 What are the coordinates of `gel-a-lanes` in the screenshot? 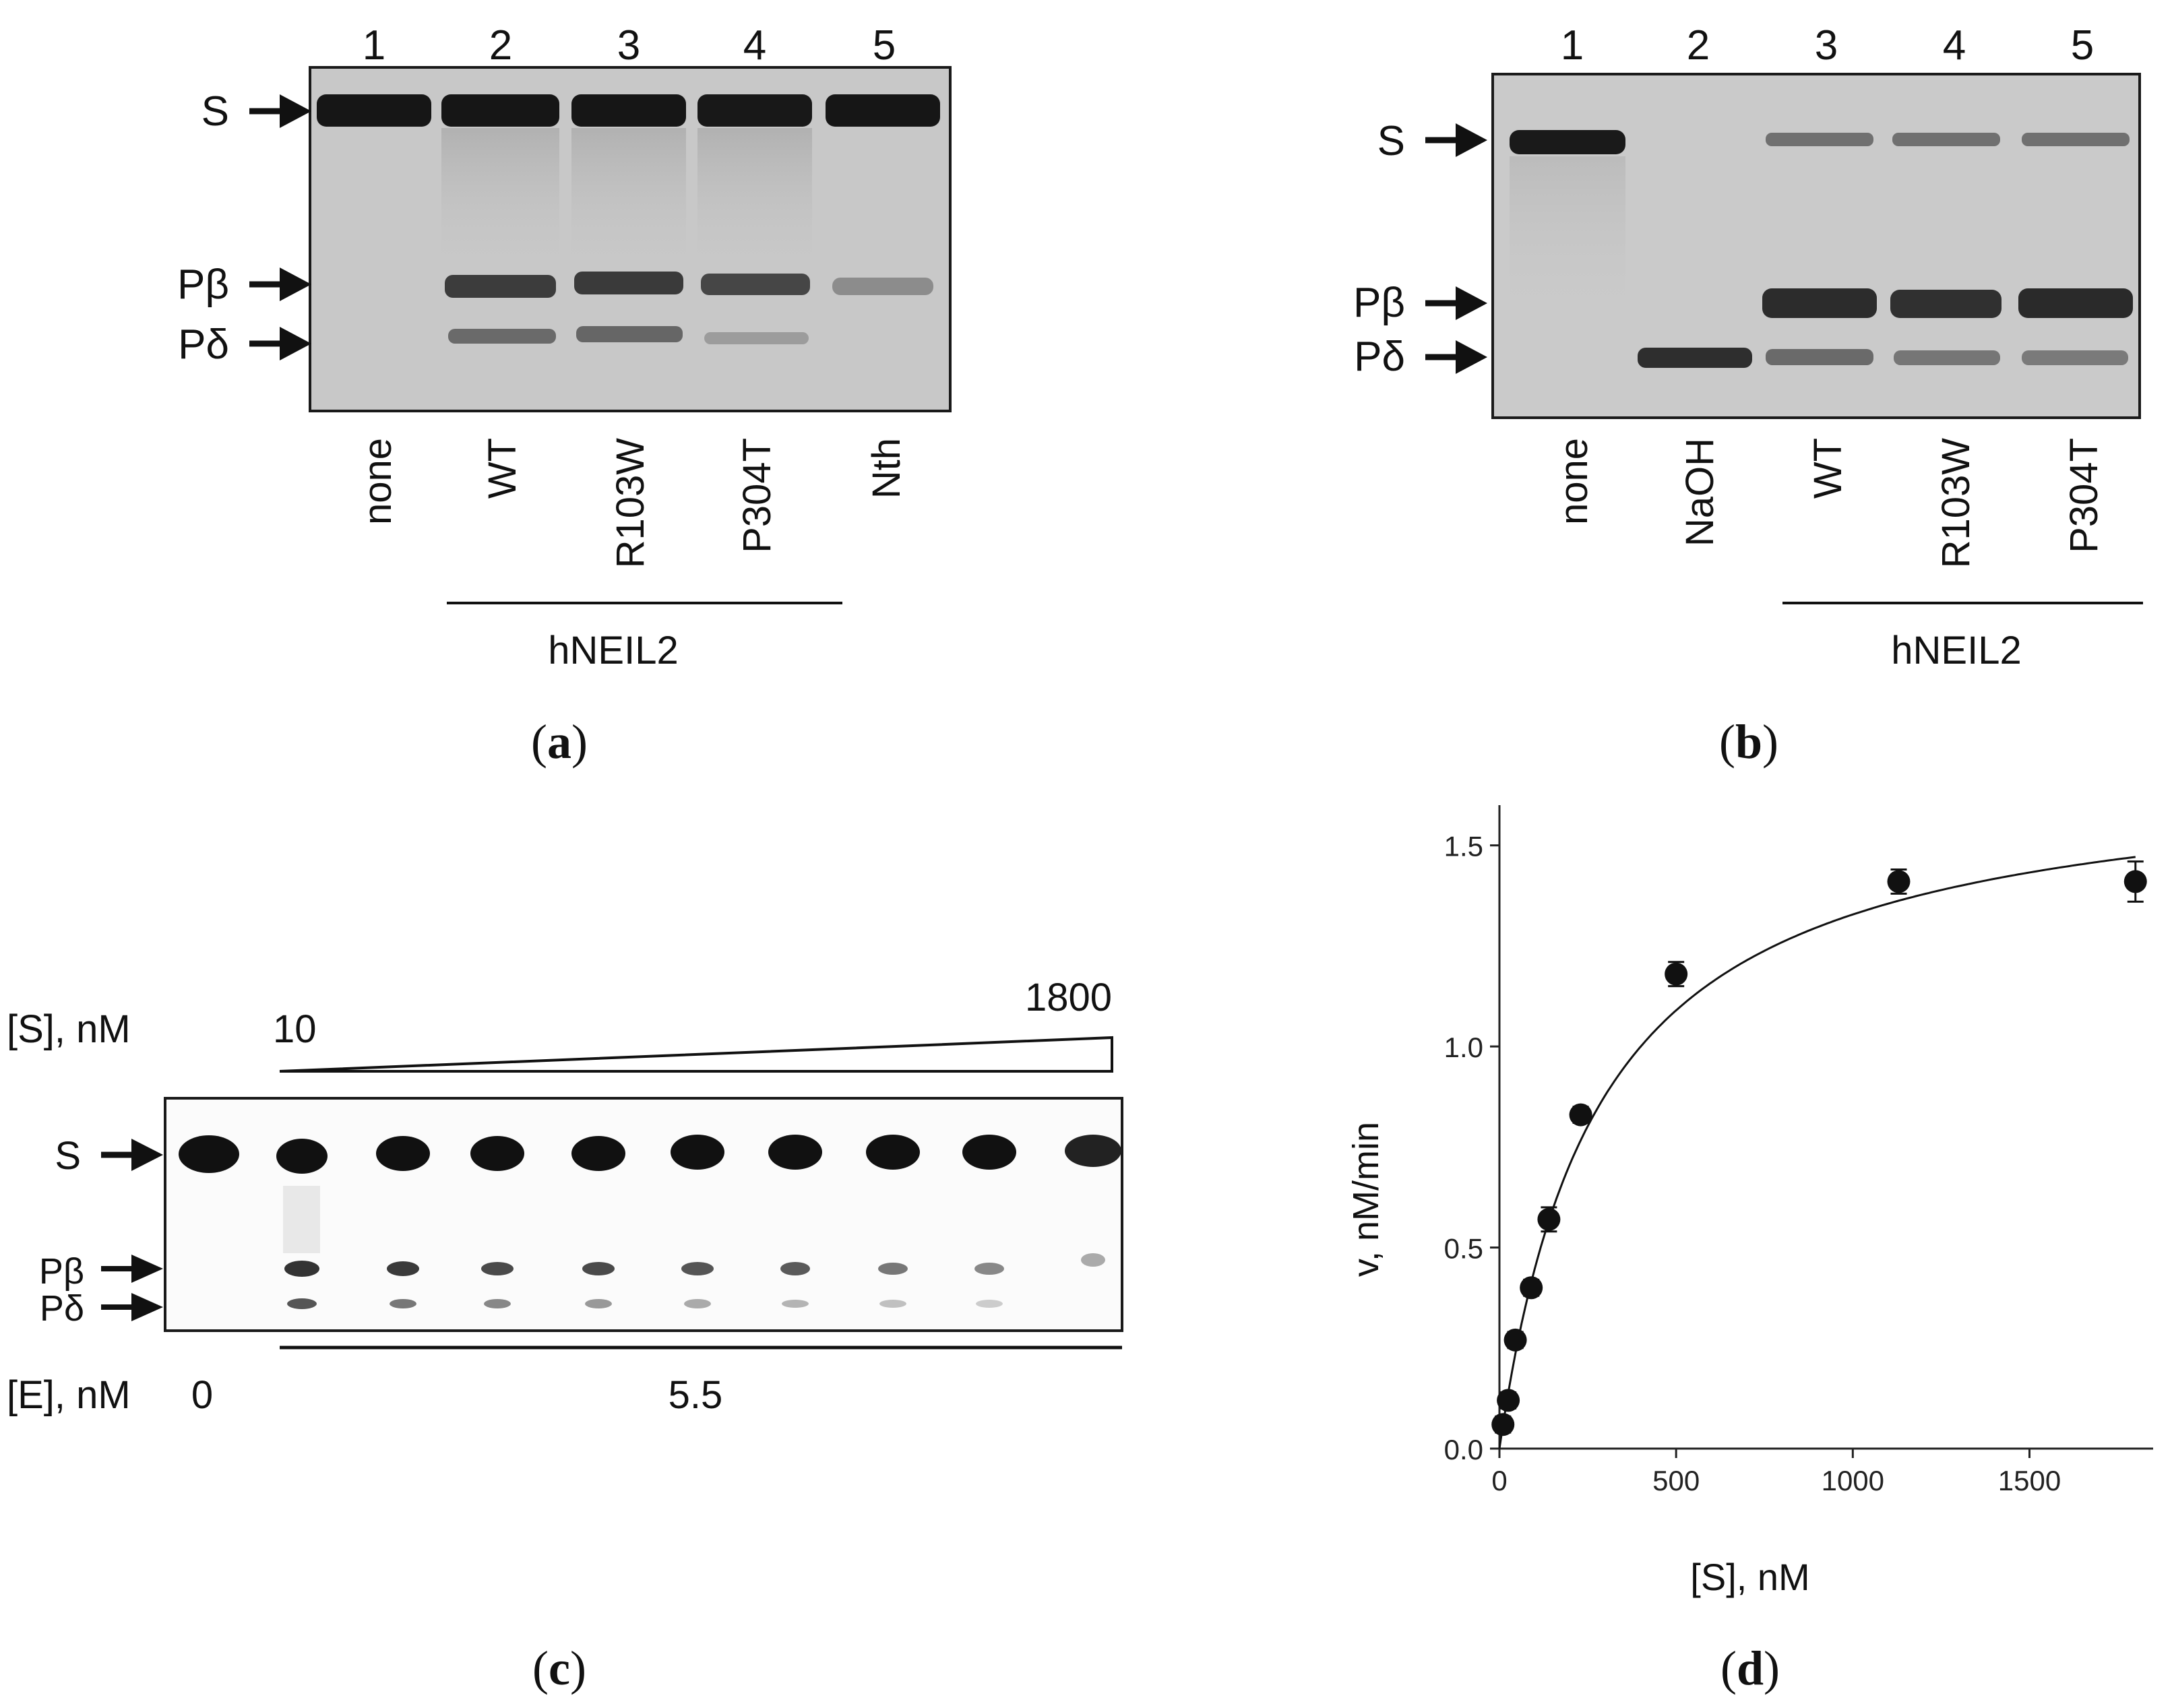 It's located at (628, 219).